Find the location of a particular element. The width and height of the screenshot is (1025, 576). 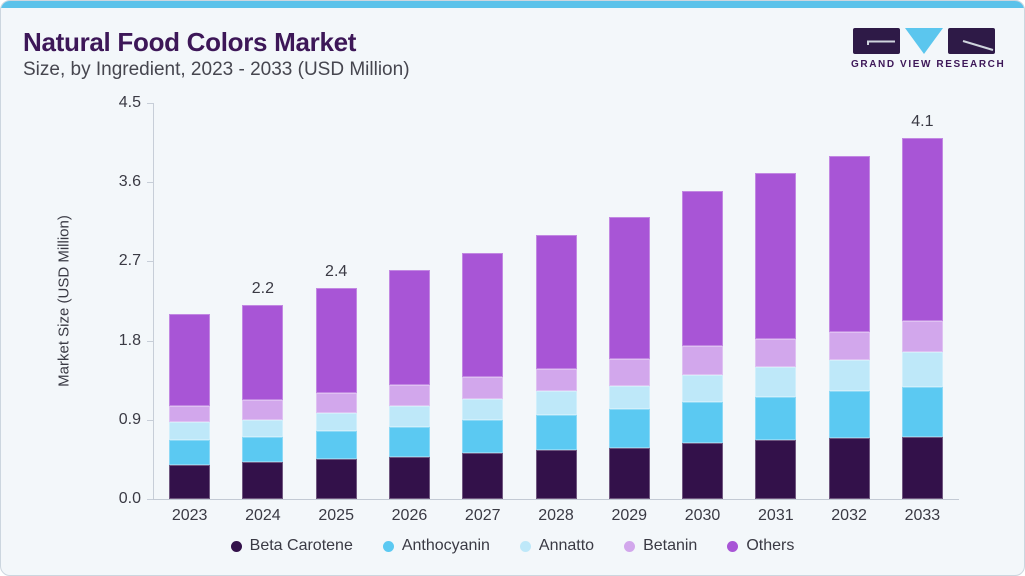

legend-label: Anthocyanin is located at coordinates (445, 545).